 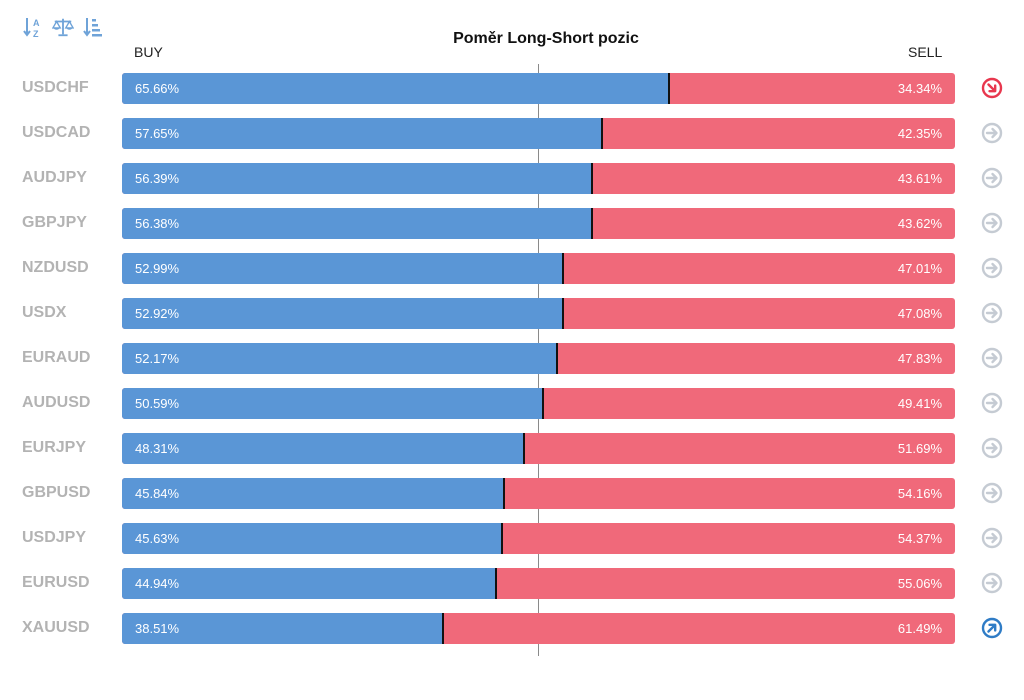 I want to click on balance-scale-icon, so click(x=63, y=27).